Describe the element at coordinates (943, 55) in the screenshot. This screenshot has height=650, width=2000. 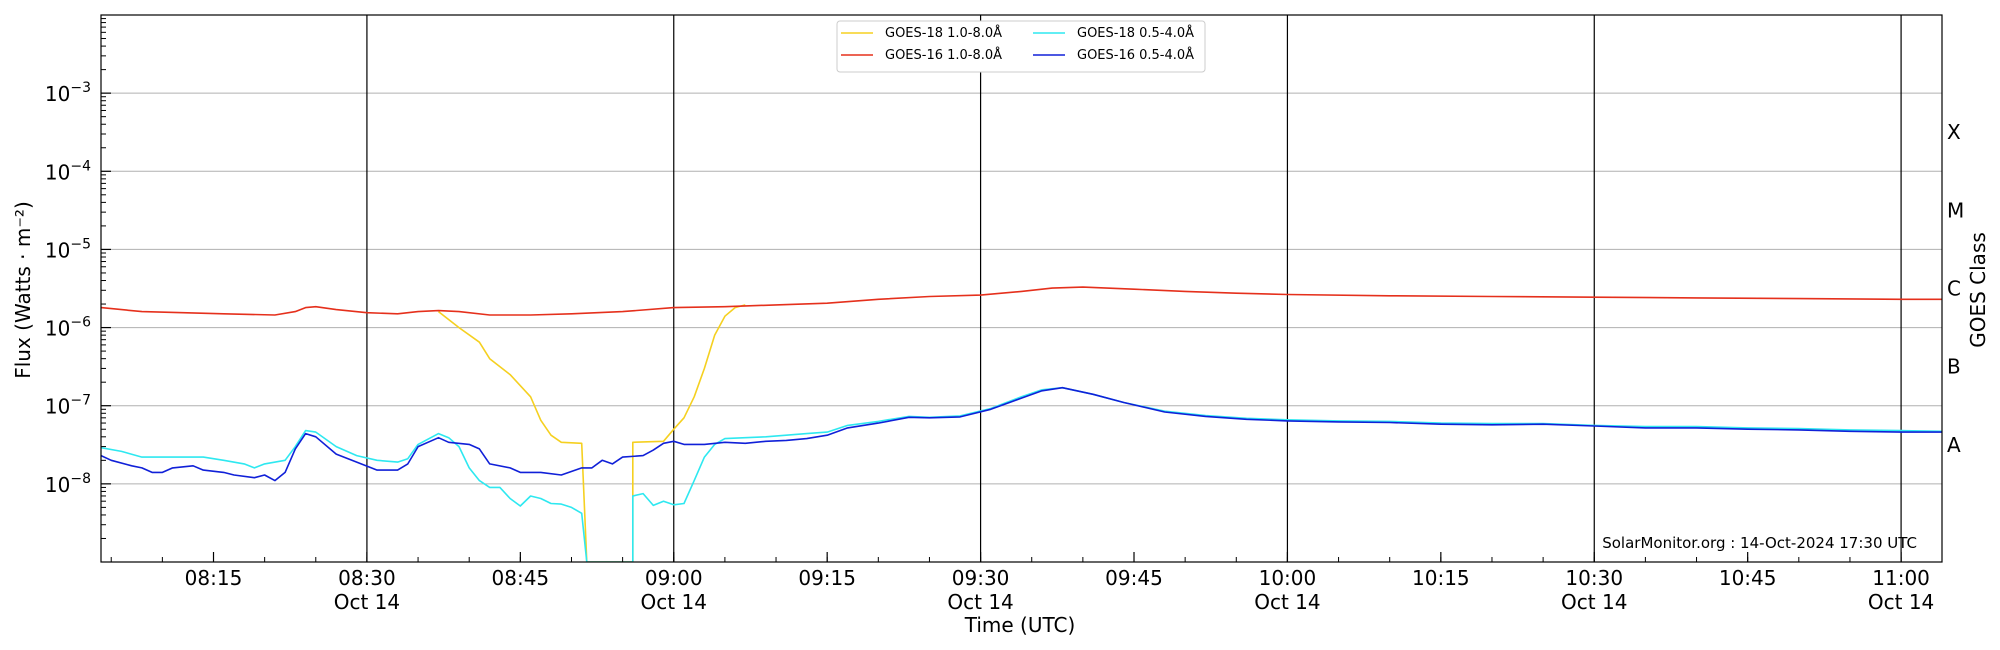
I see `legend-entry-label: GOES-16 1.0-8.0Å` at that location.